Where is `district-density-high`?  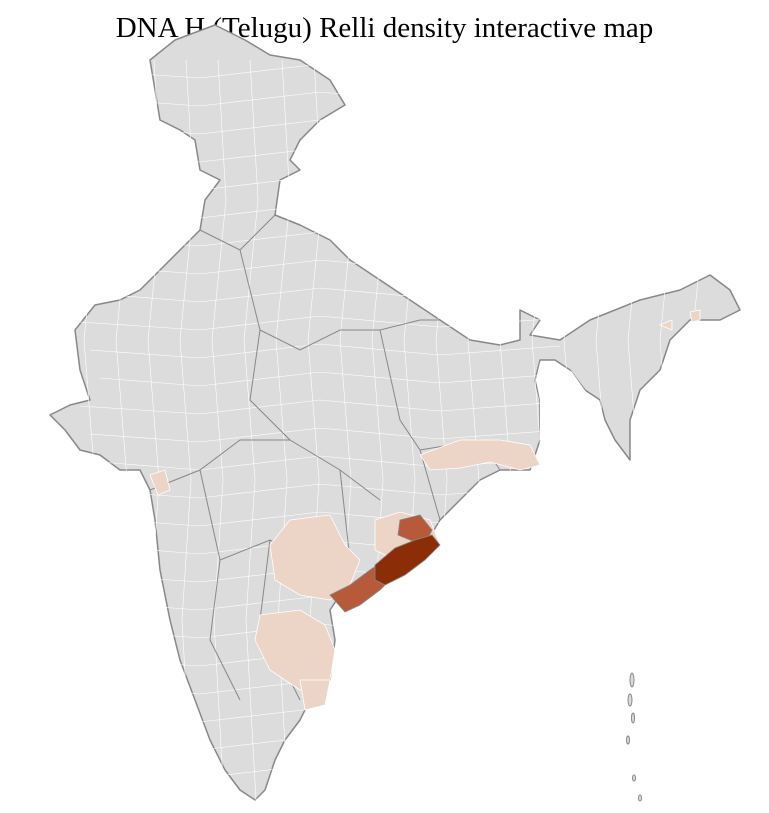
district-density-high is located at coordinates (407, 560).